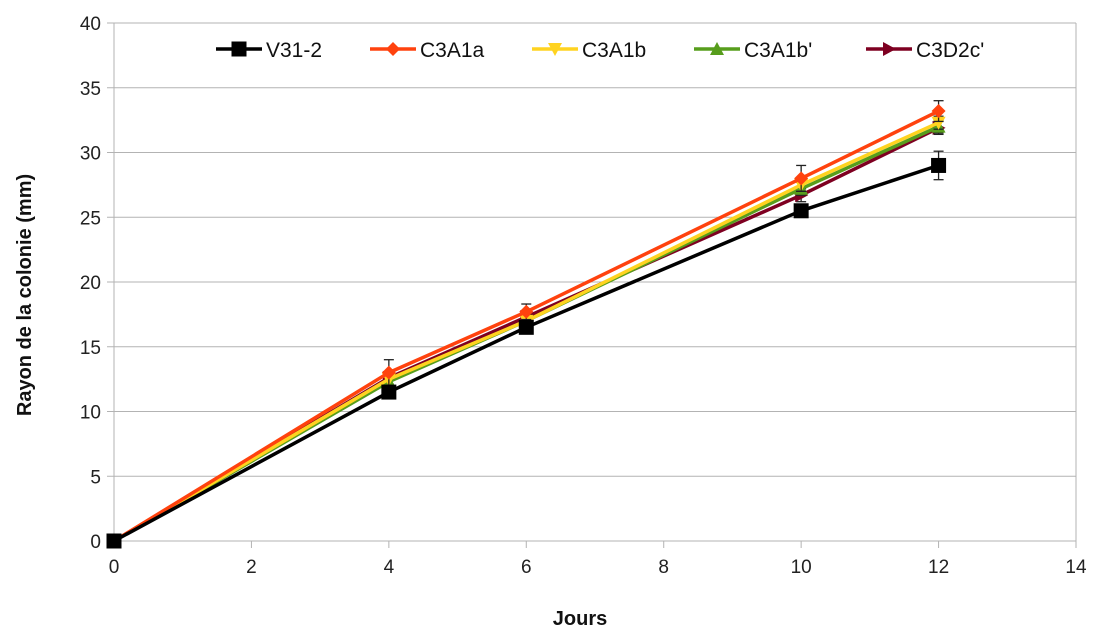 This screenshot has height=633, width=1096. Describe the element at coordinates (114, 567) in the screenshot. I see `x-tick-label: 0` at that location.